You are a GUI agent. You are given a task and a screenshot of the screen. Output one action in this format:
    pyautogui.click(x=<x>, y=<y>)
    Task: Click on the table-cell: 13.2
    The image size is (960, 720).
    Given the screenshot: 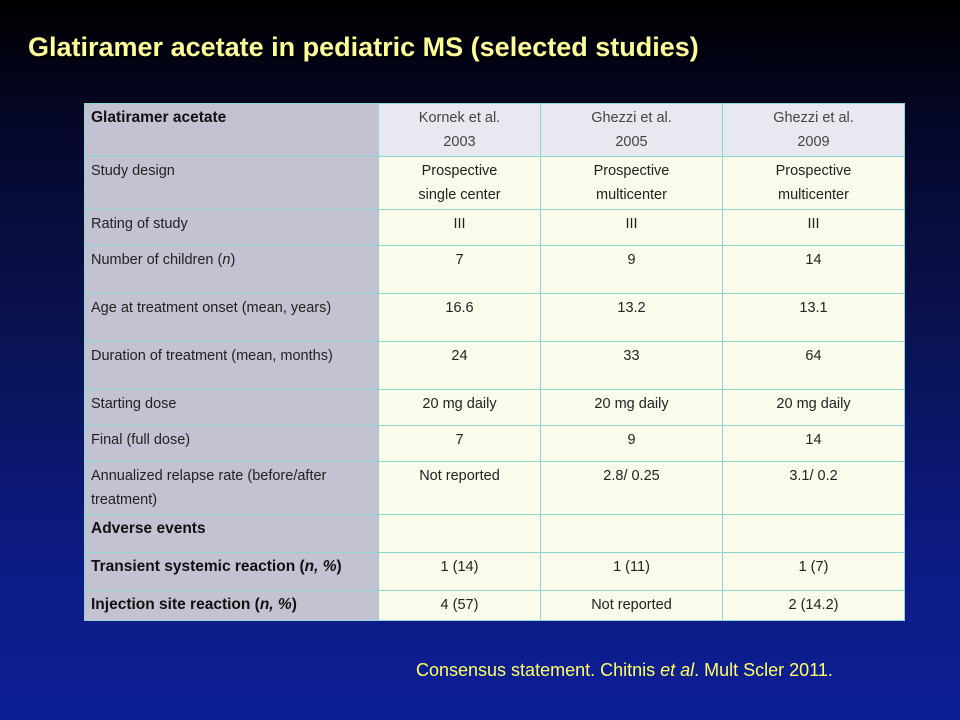 What is the action you would take?
    pyautogui.click(x=631, y=317)
    